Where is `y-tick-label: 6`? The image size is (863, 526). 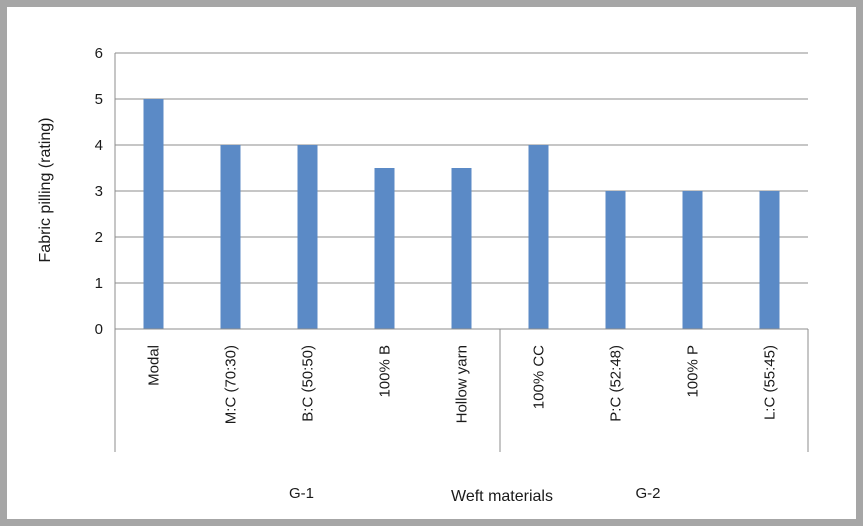 y-tick-label: 6 is located at coordinates (99, 53).